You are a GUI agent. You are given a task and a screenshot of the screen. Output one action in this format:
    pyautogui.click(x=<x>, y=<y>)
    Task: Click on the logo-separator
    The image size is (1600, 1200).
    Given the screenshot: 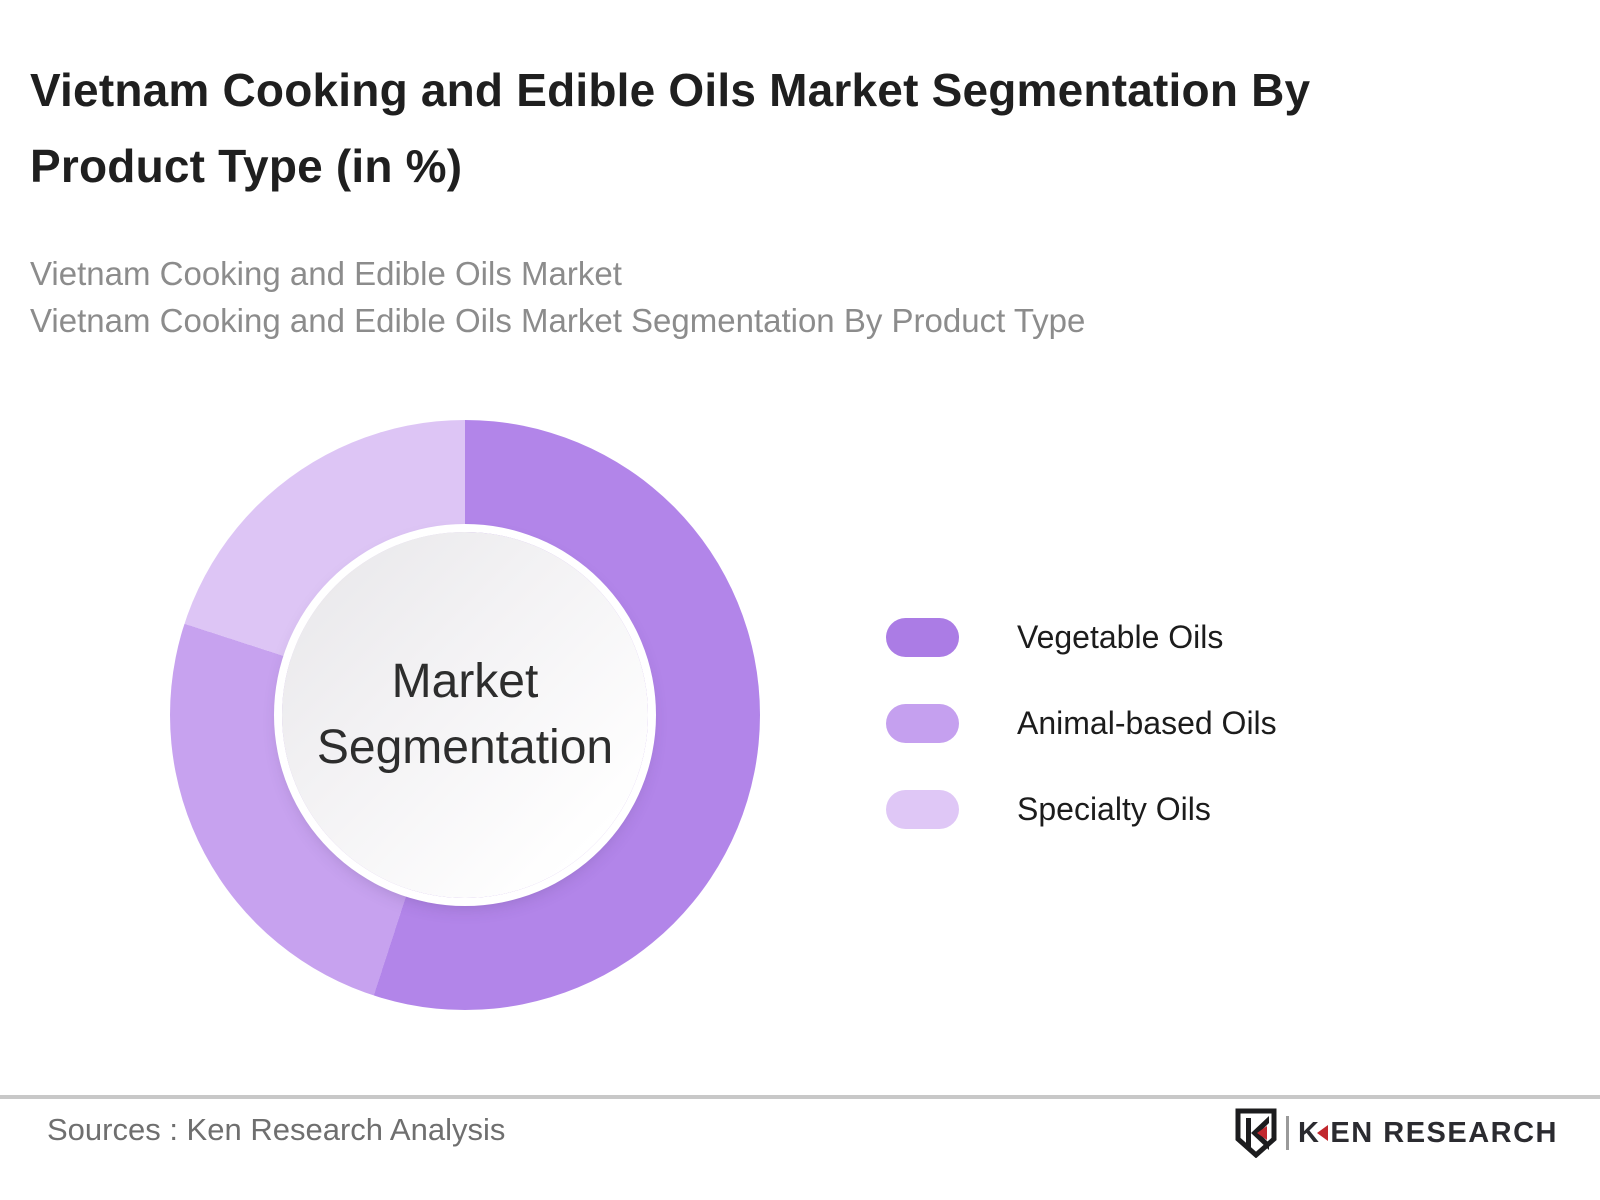 What is the action you would take?
    pyautogui.click(x=1287, y=1133)
    